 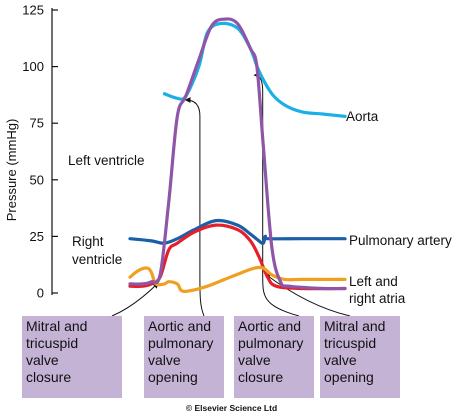 I want to click on y-tick-label: 100, so click(x=33, y=66).